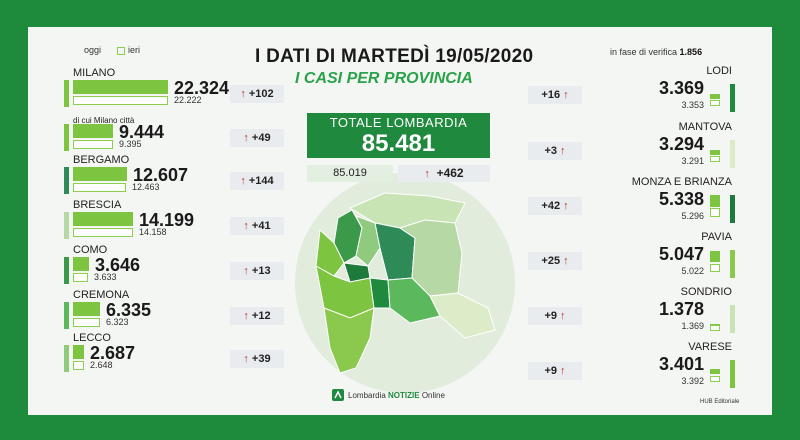  What do you see at coordinates (551, 316) in the screenshot?
I see `delta-value: +9` at bounding box center [551, 316].